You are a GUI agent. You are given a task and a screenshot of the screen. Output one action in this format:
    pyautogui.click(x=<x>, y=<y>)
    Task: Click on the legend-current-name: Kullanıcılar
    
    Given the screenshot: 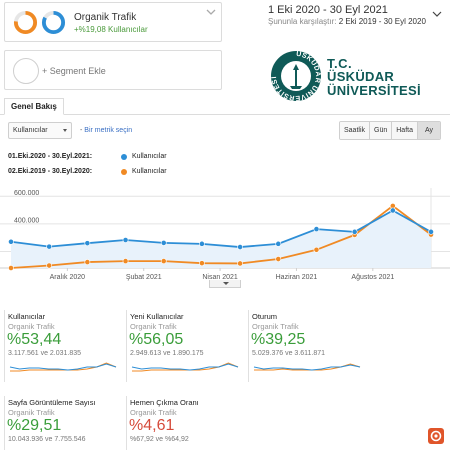 What is the action you would take?
    pyautogui.click(x=149, y=156)
    